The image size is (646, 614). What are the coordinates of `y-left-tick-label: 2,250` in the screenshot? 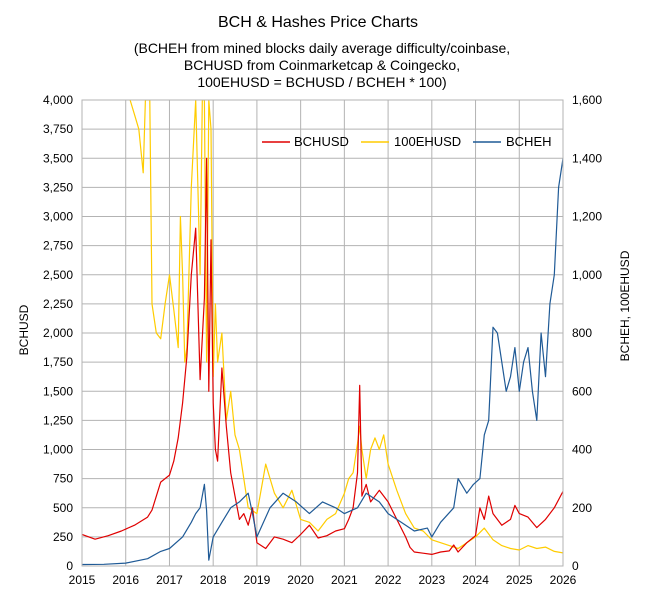 It's located at (58, 304).